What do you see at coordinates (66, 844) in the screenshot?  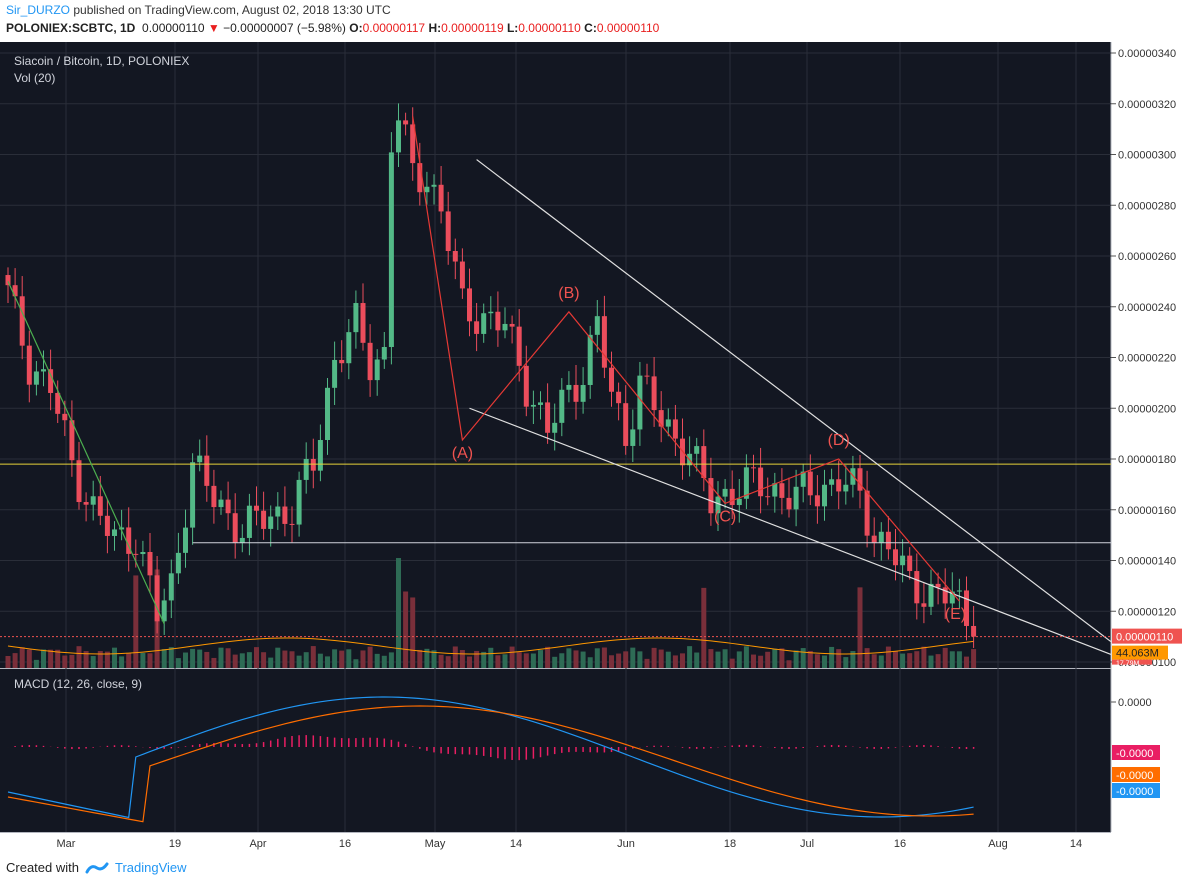 I see `time-axis-label: Mar` at bounding box center [66, 844].